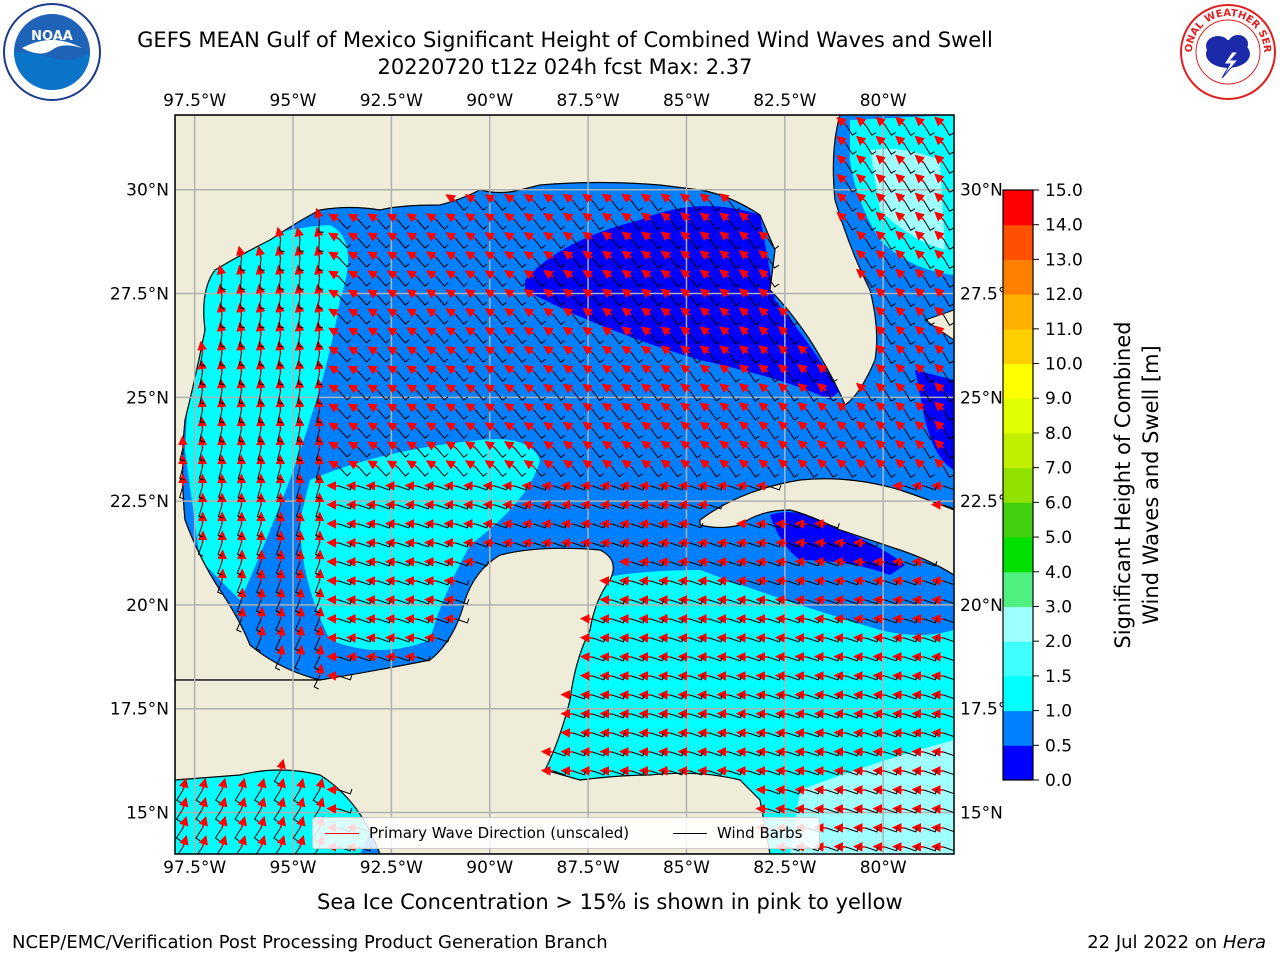 Image resolution: width=1280 pixels, height=960 pixels. Describe the element at coordinates (1058, 642) in the screenshot. I see `colorbar-tick-label: 2.0` at that location.